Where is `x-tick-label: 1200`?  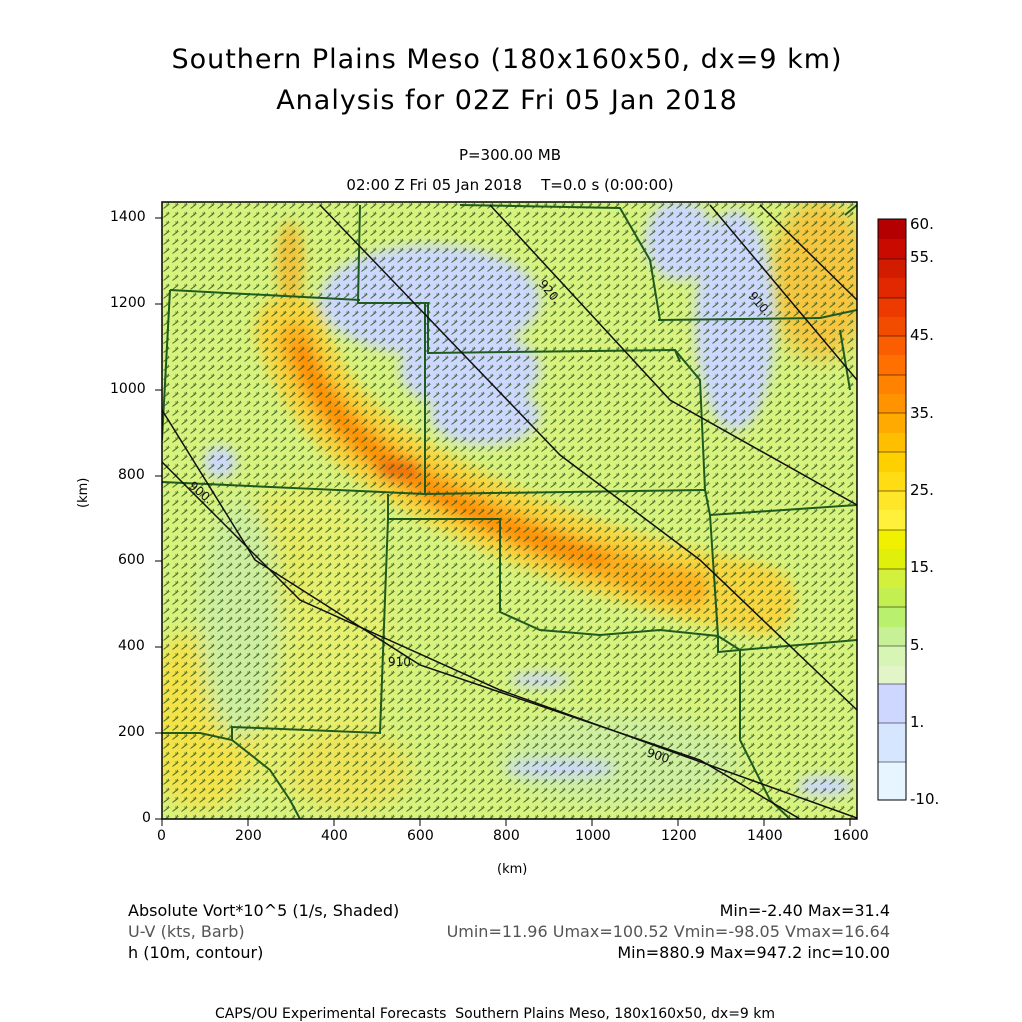 x-tick-label: 1200 is located at coordinates (679, 836).